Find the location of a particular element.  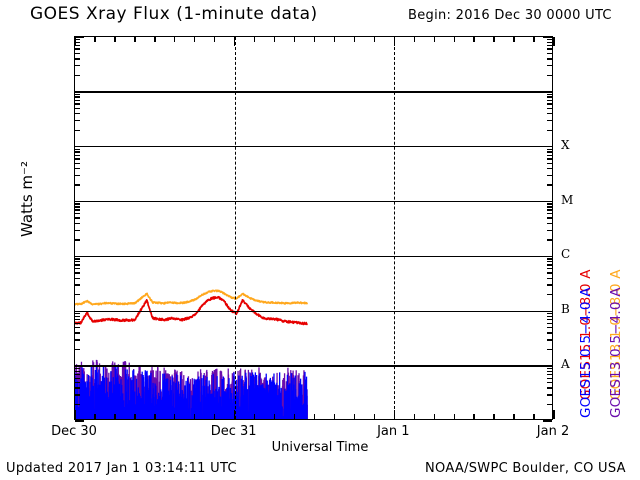

x-tick-label: Dec 30 is located at coordinates (74, 431).